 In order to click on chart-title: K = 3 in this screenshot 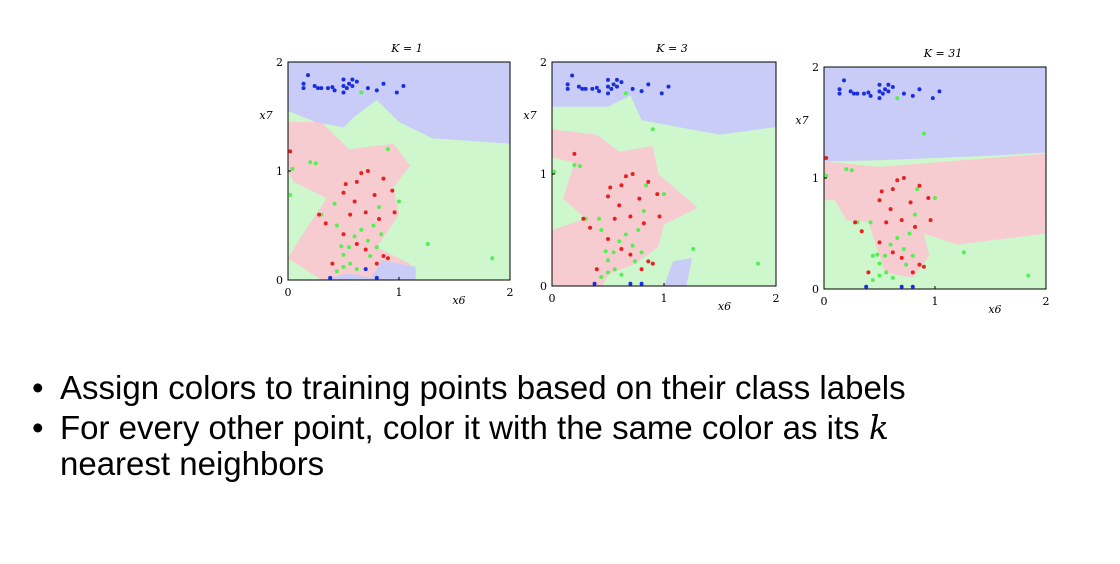, I will do `click(671, 48)`.